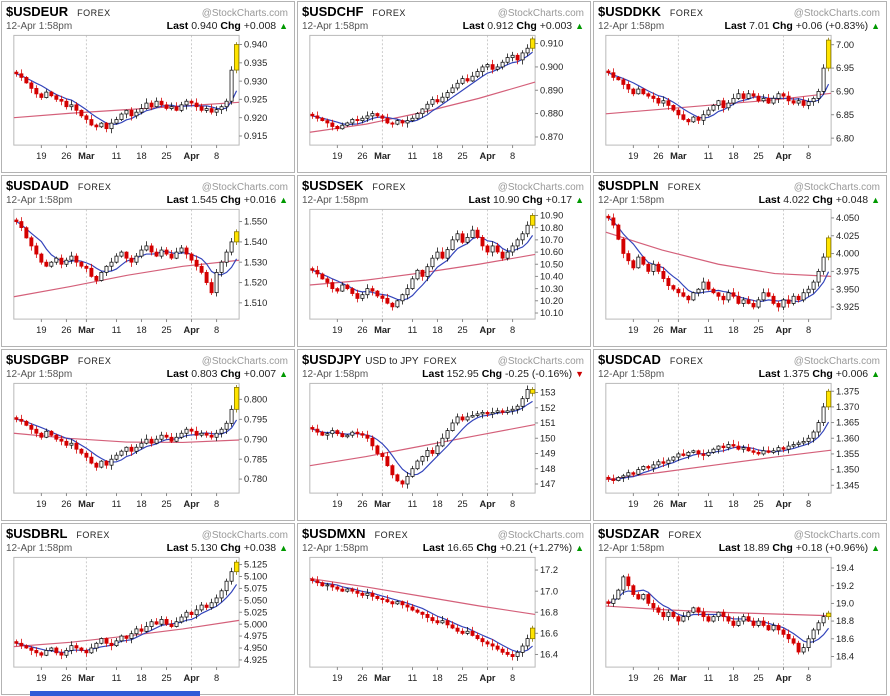 This screenshot has width=890, height=696. What do you see at coordinates (832, 26) in the screenshot?
I see `chg-value: +0.06 (+0.83%)` at bounding box center [832, 26].